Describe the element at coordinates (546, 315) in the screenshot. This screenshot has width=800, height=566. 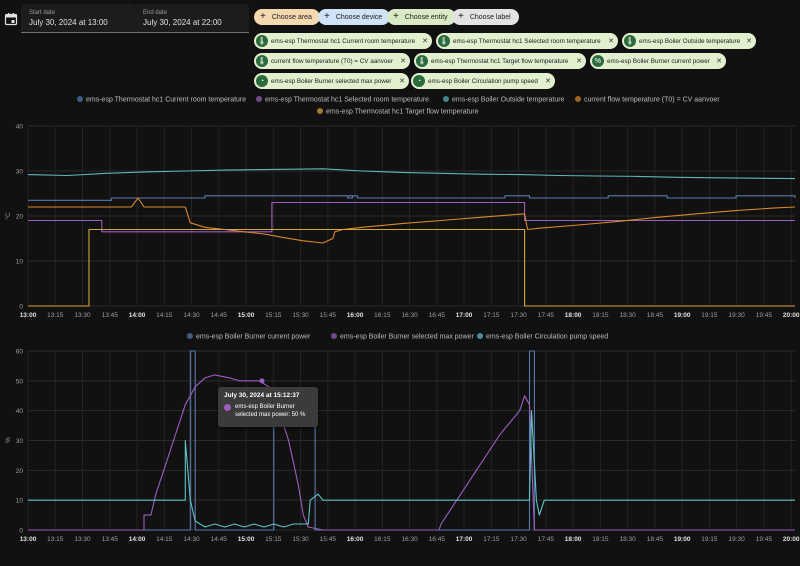
I see `x-tick-label: 17:45` at that location.